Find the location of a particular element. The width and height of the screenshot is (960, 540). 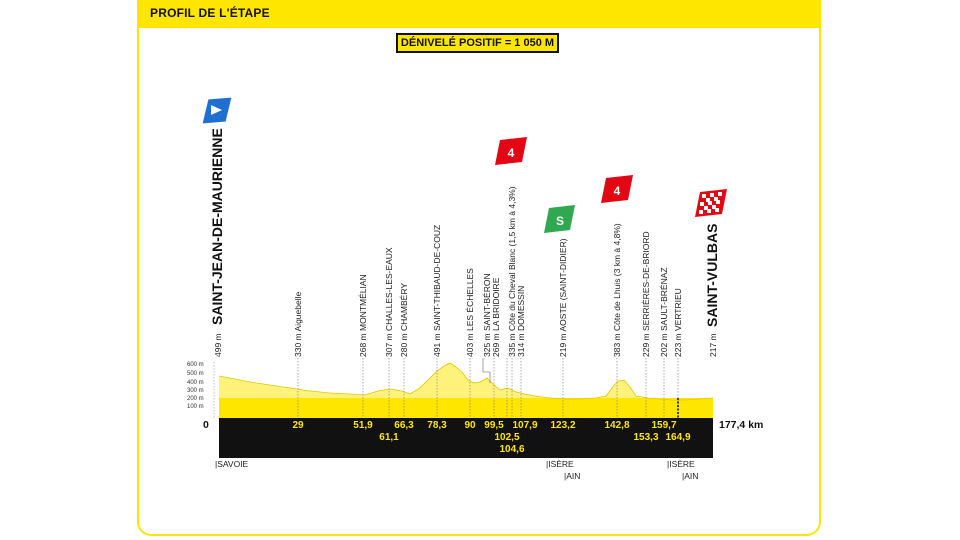

sprint-label: S is located at coordinates (560, 221).